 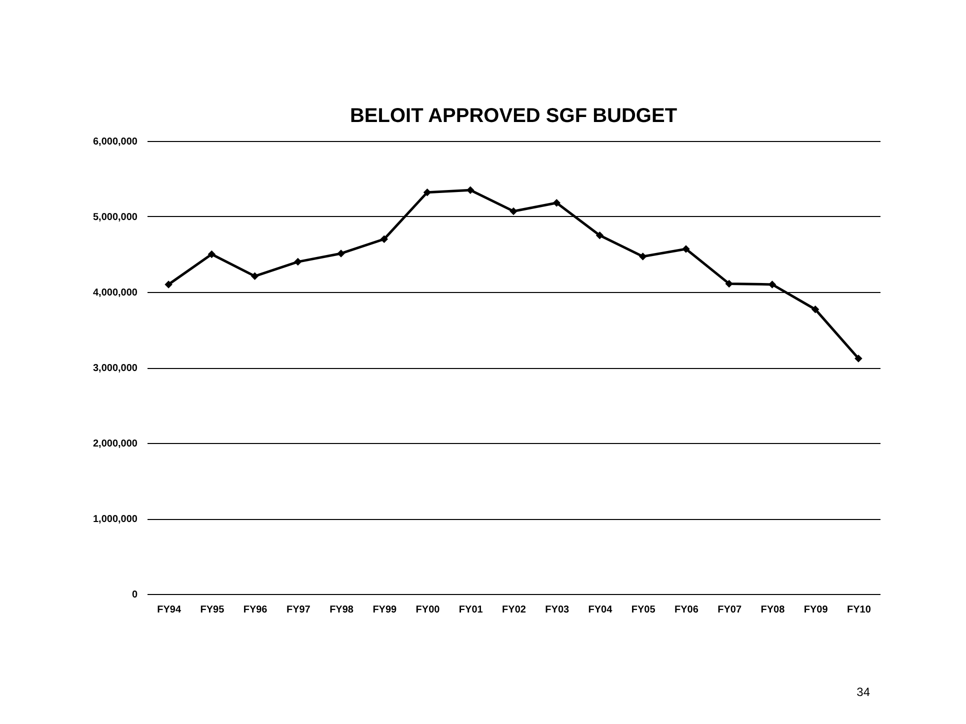 What do you see at coordinates (135, 595) in the screenshot?
I see `y-tick-label: 0` at bounding box center [135, 595].